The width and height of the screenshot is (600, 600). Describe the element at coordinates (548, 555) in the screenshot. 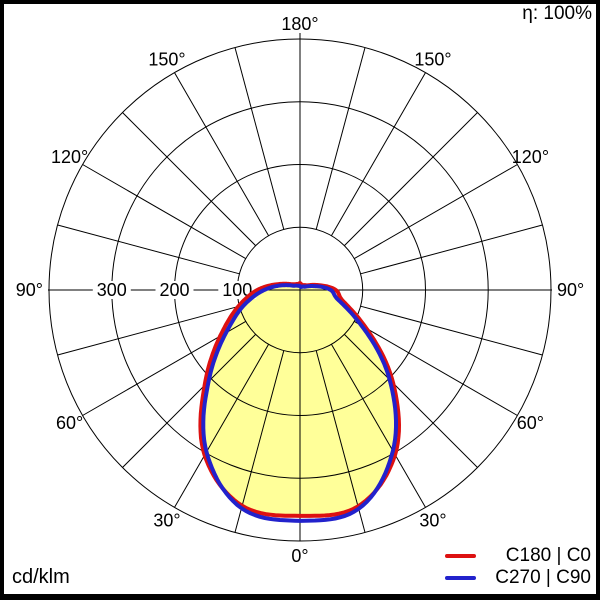

I see `legend-label: C180 | C0` at that location.